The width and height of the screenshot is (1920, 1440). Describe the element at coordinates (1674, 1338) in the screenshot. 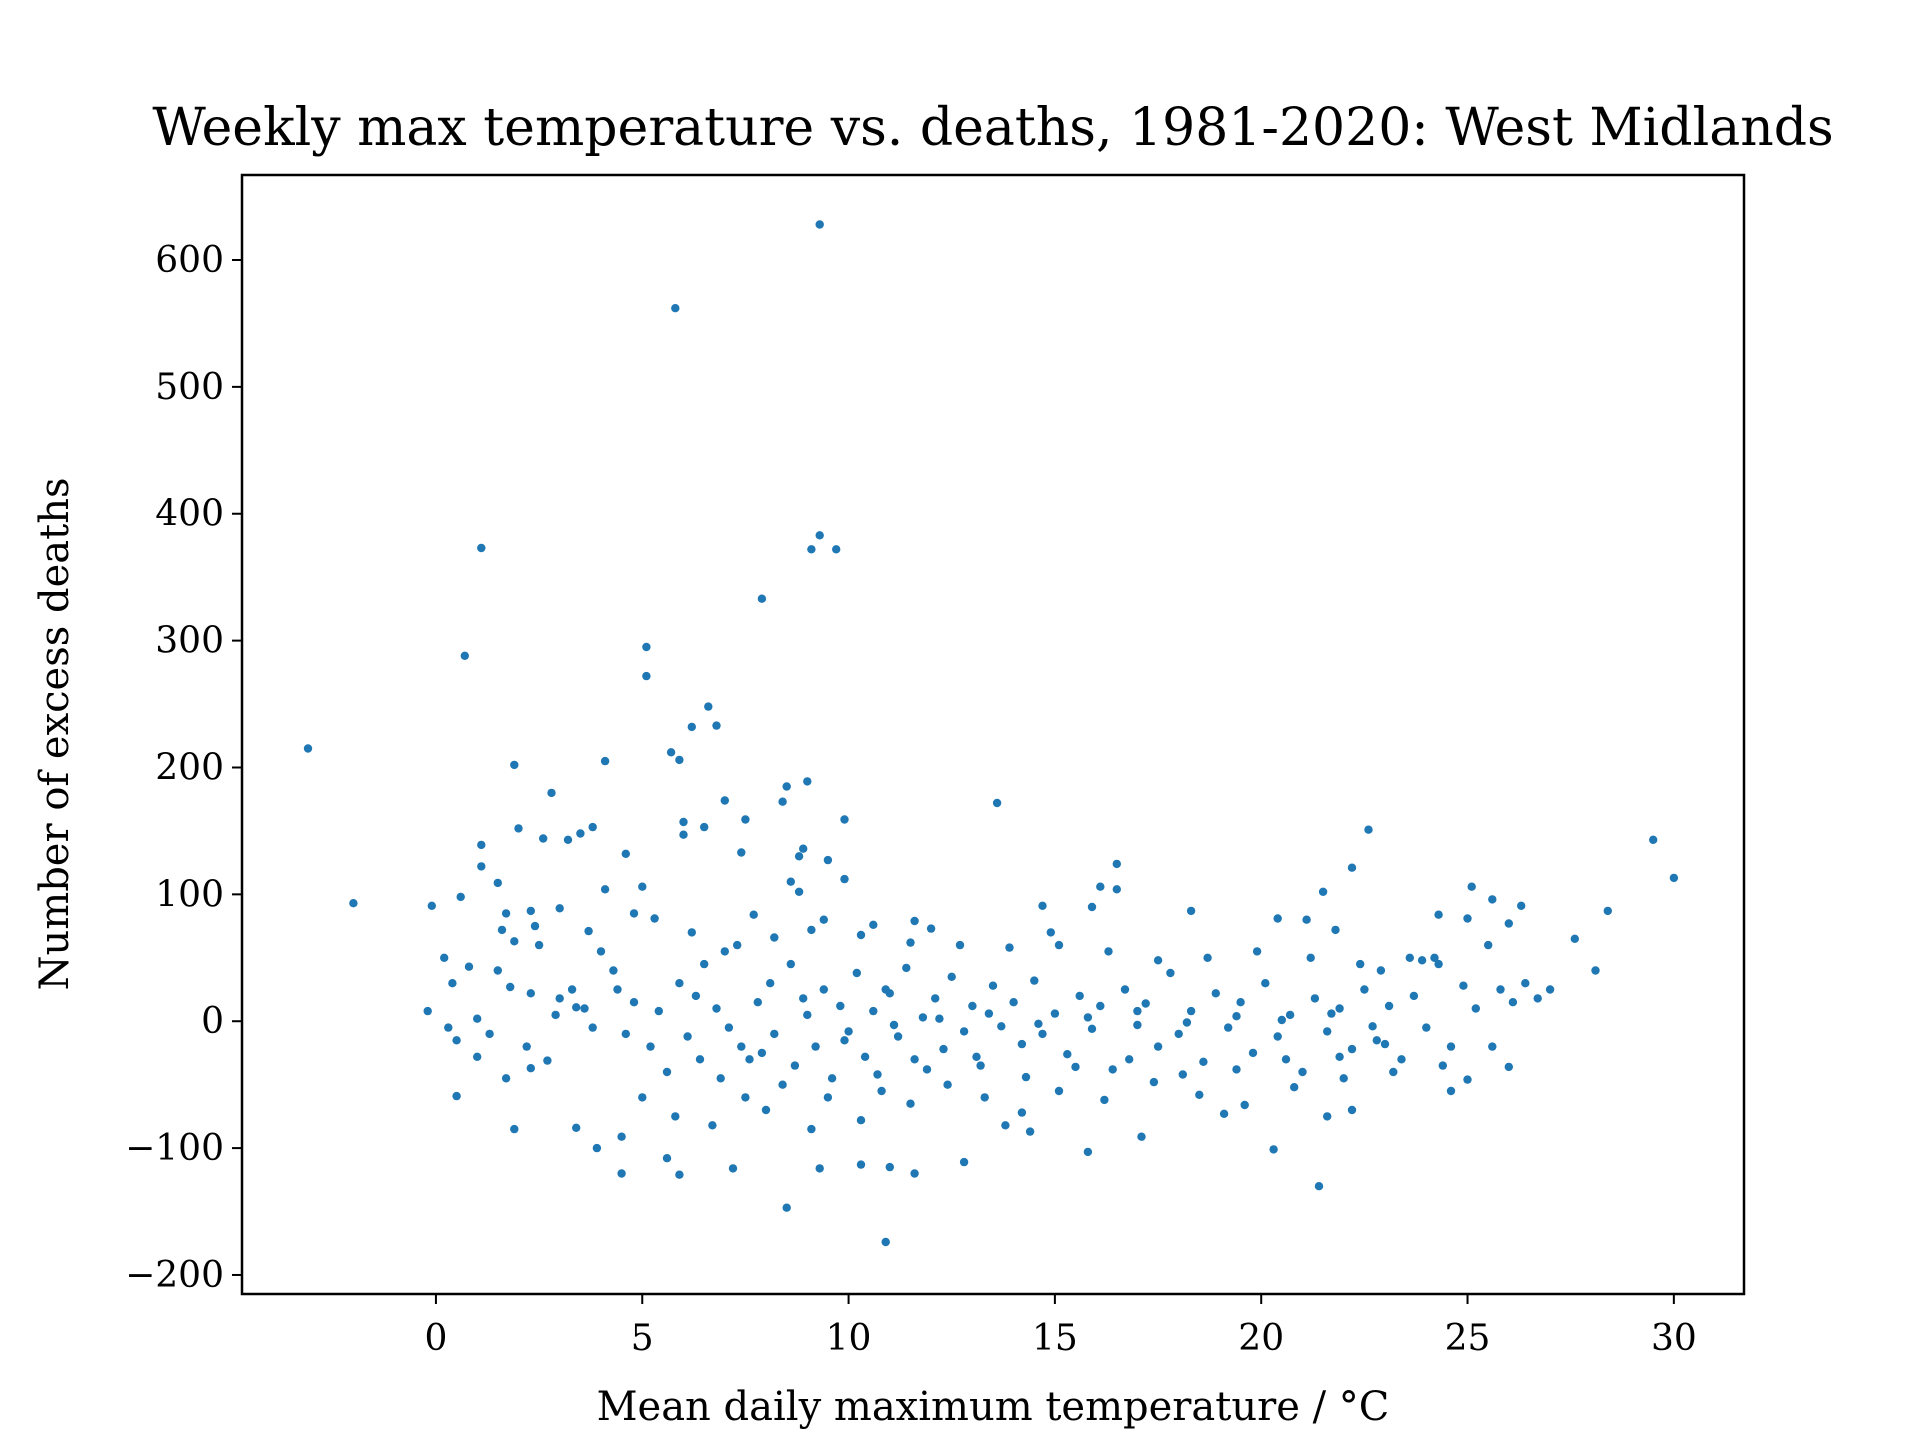

I see `x-tick-label: 30` at that location.